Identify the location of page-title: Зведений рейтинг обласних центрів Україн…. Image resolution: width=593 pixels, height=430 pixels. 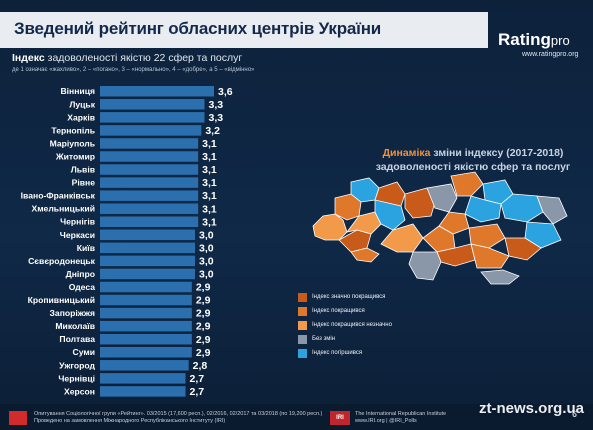
(198, 28).